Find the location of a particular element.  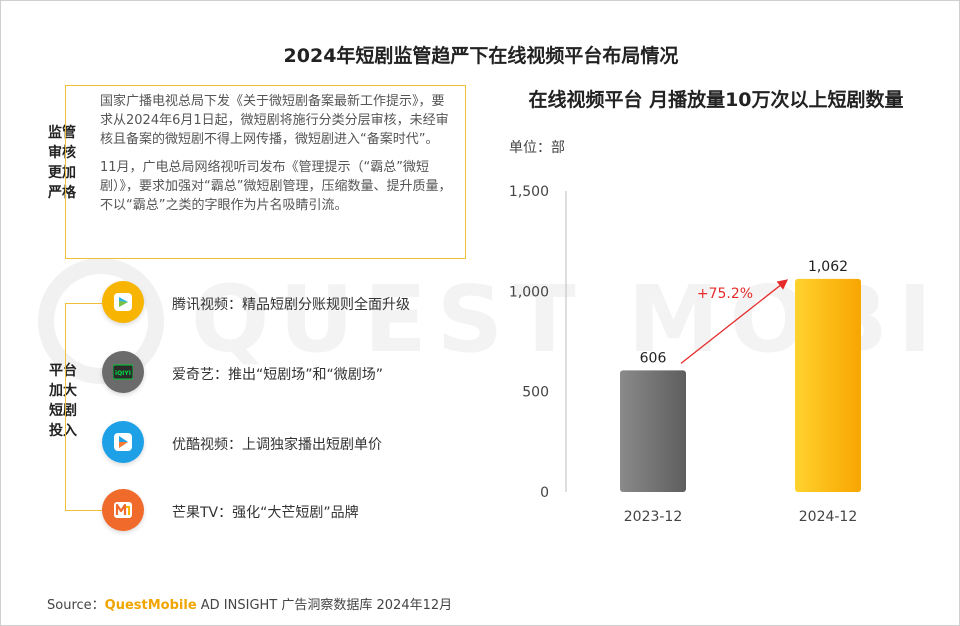

regulation-section-label: 监管 审核 更加 严格 is located at coordinates (62, 163).